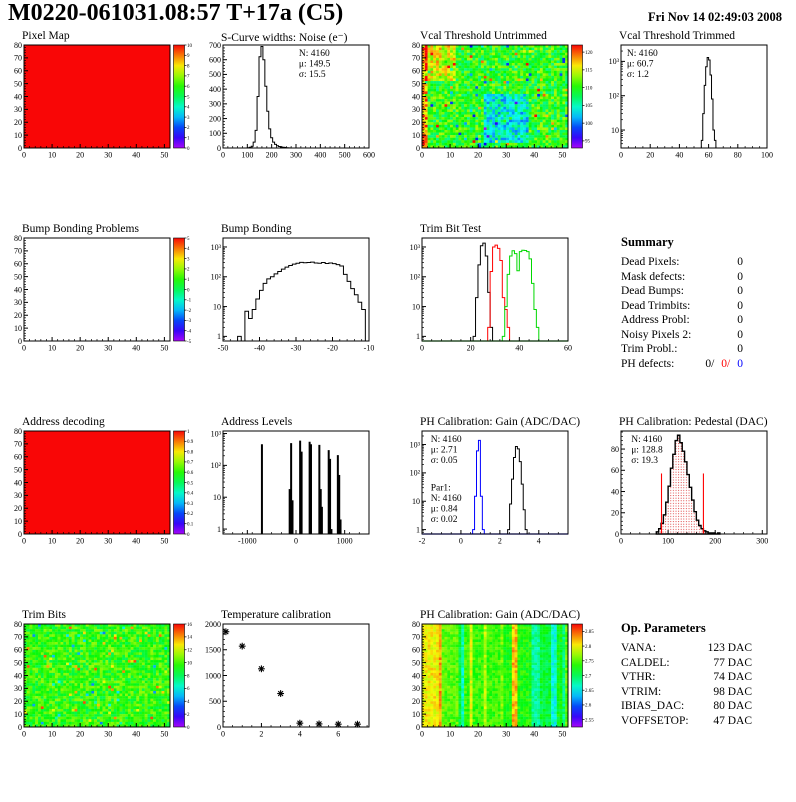  I want to click on svg-text: 9, so click(188, 56).